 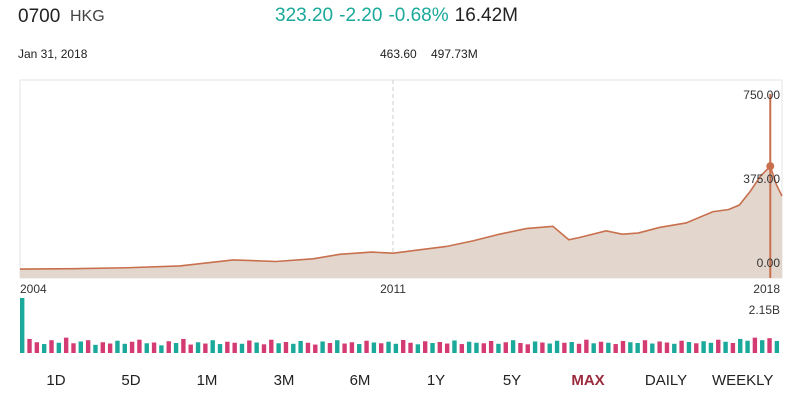 I want to click on y-tick-label: 750.00, so click(x=761, y=95).